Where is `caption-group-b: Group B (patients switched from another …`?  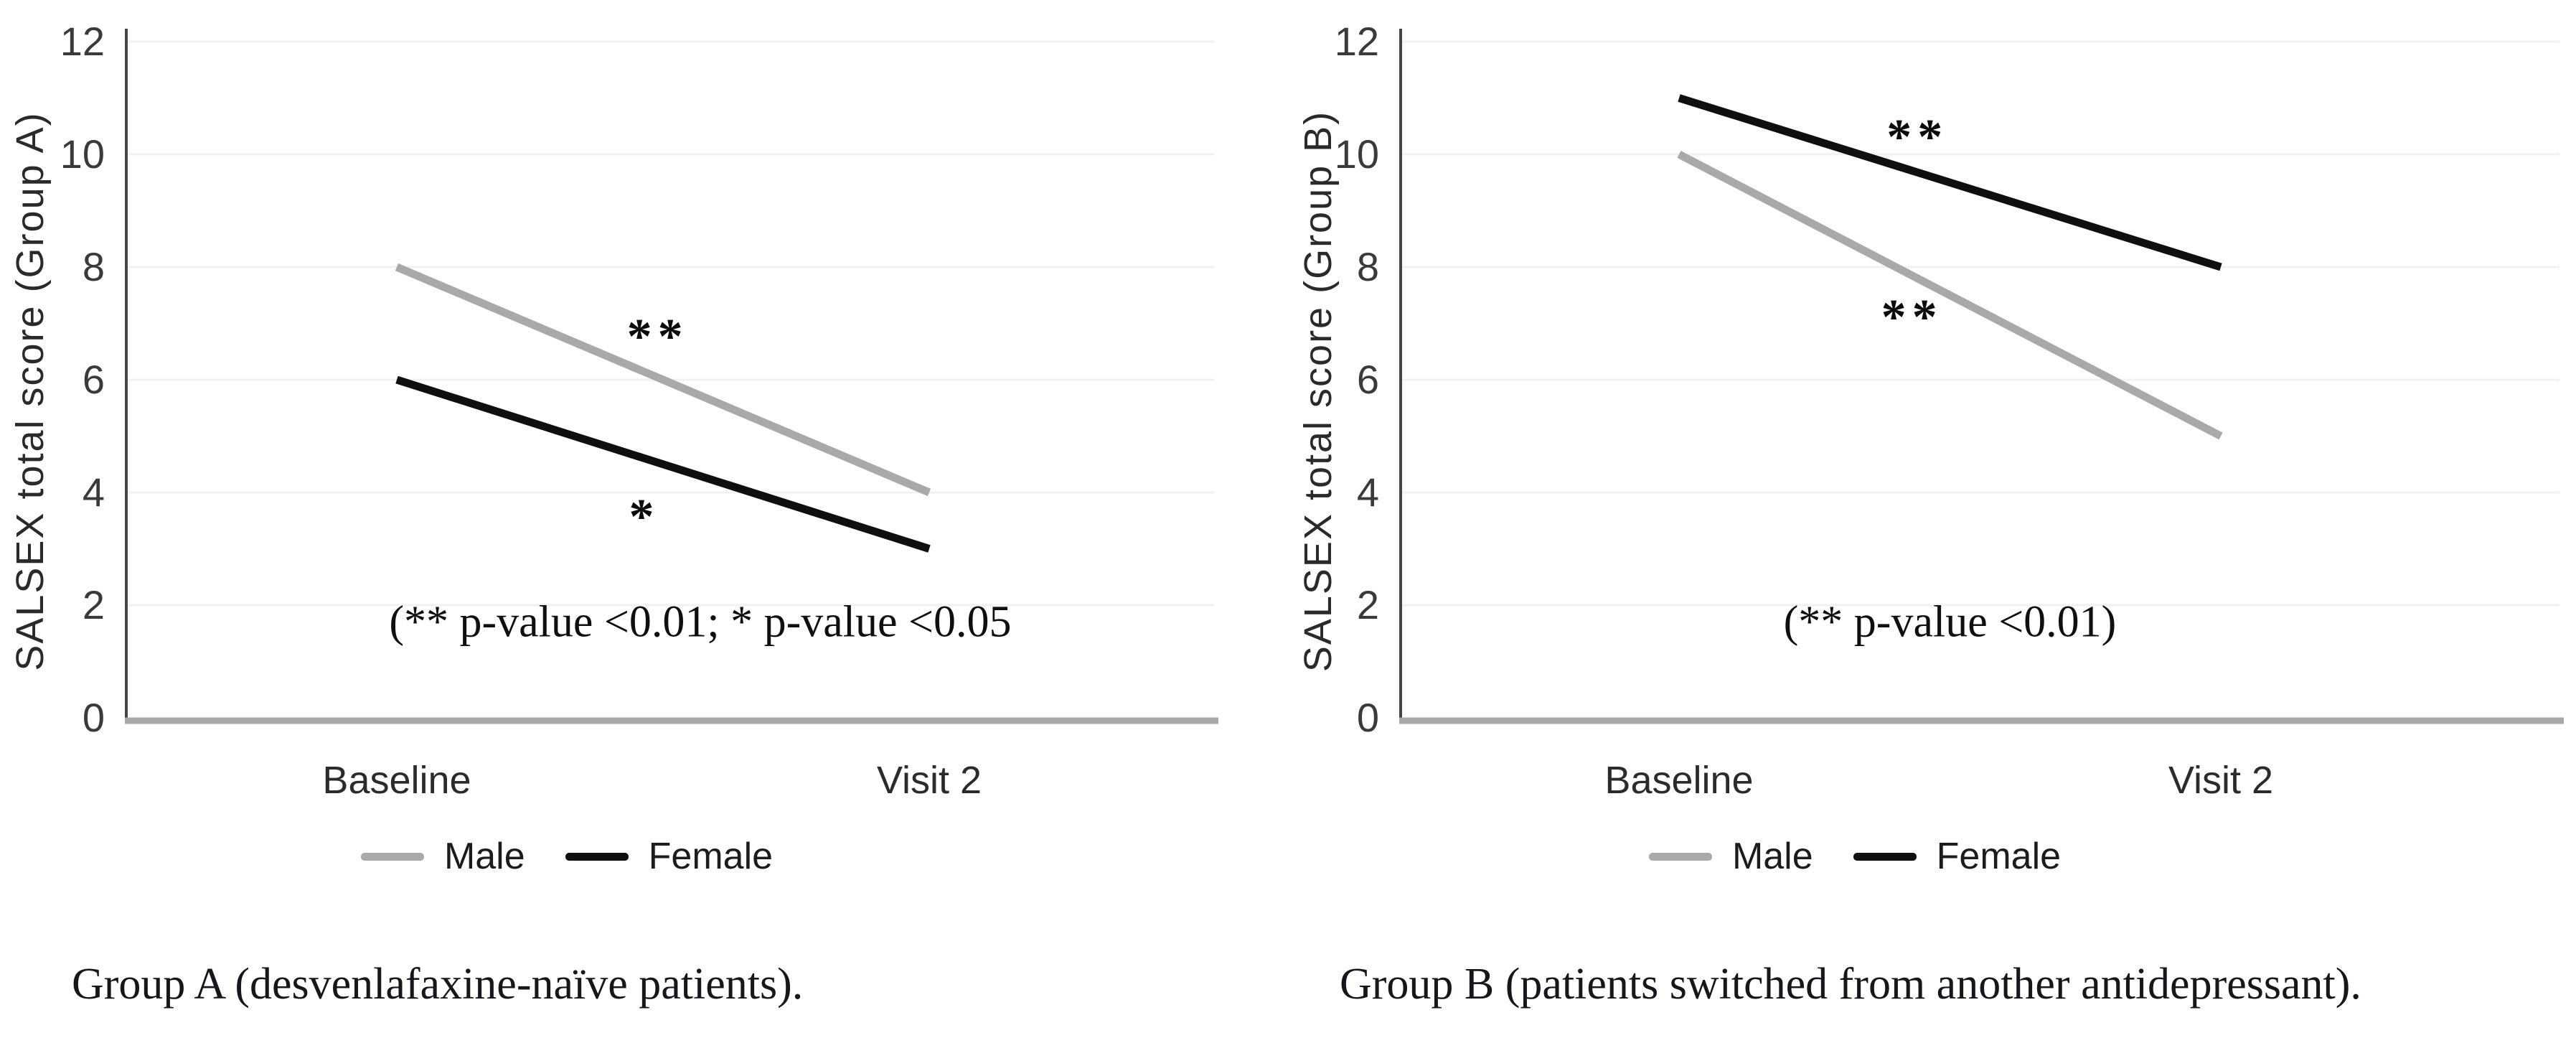 caption-group-b: Group B (patients switched from another … is located at coordinates (1850, 984).